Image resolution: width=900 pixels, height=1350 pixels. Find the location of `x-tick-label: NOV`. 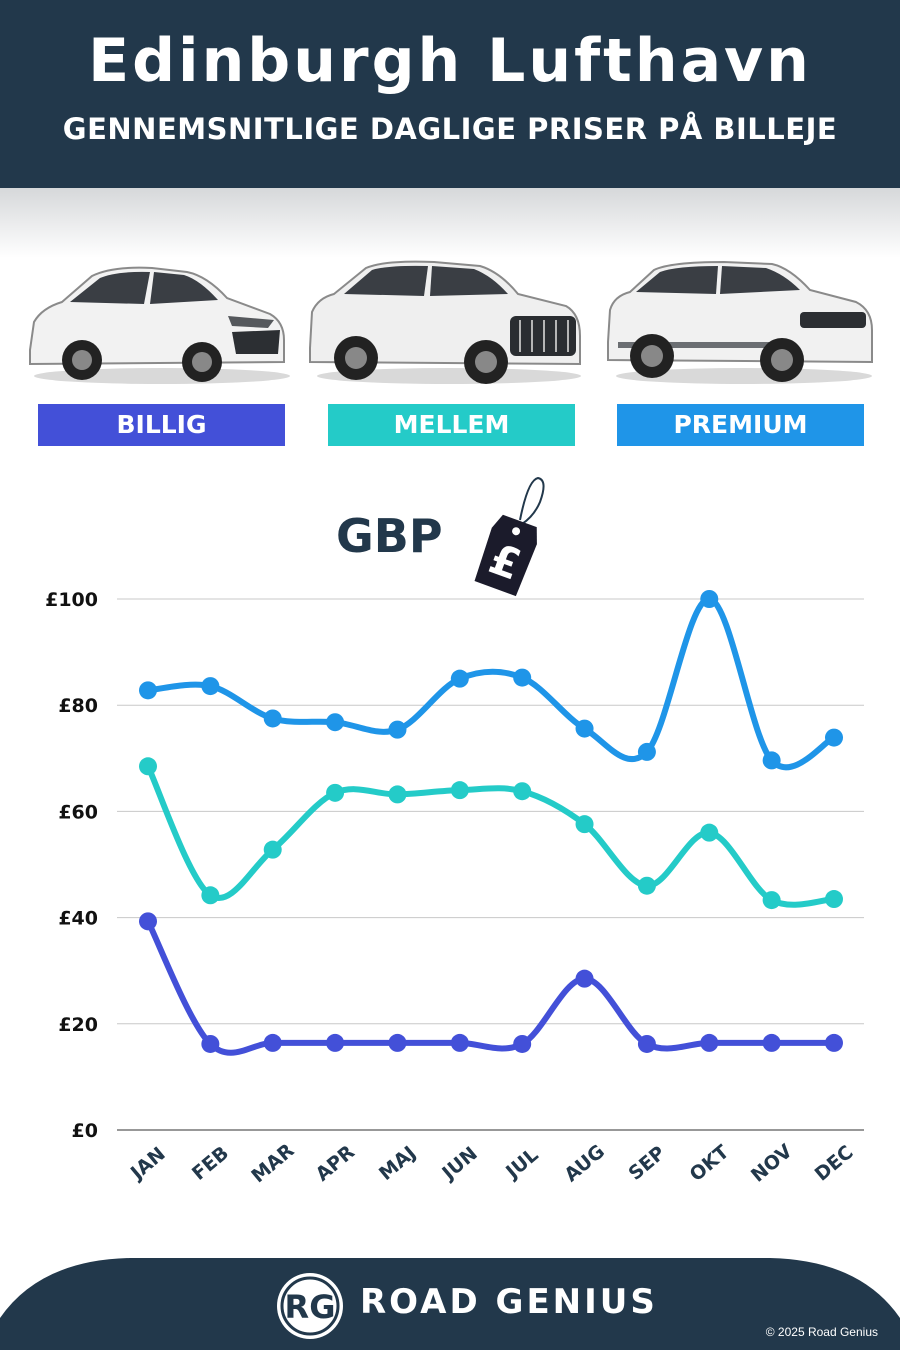

x-tick-label: NOV is located at coordinates (772, 1163).